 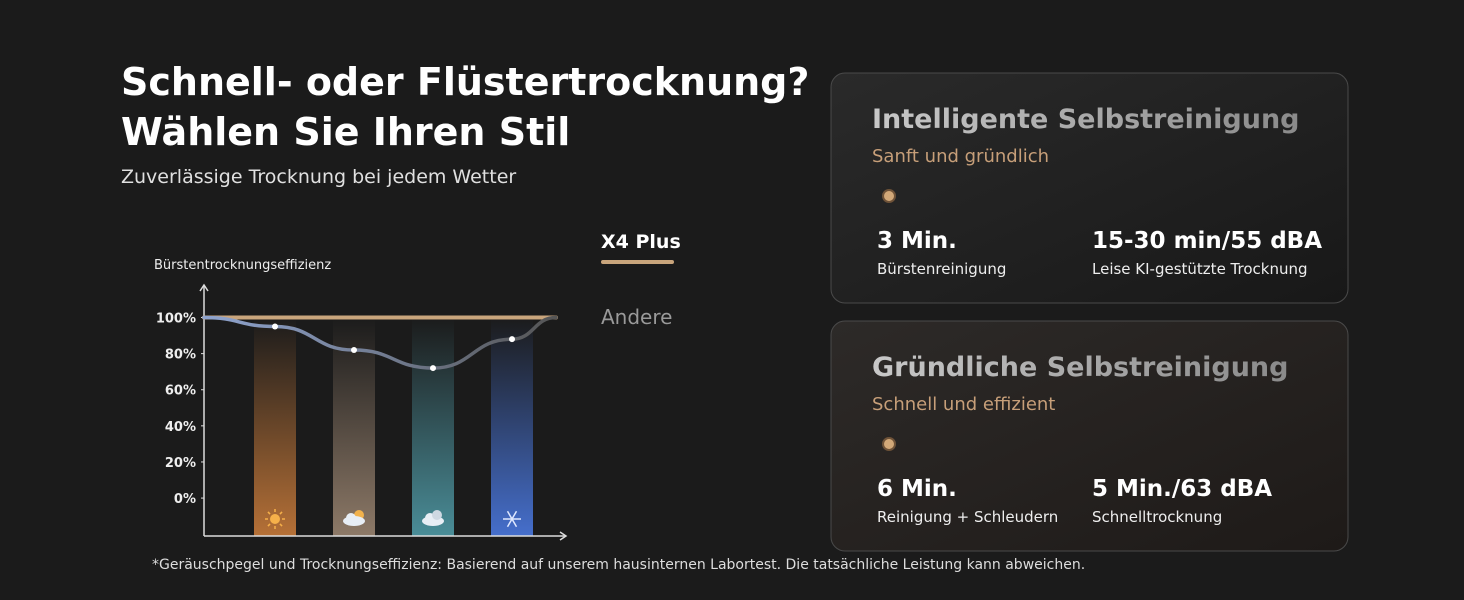 I want to click on stat-label: Bürstenreinigung, so click(x=941, y=269).